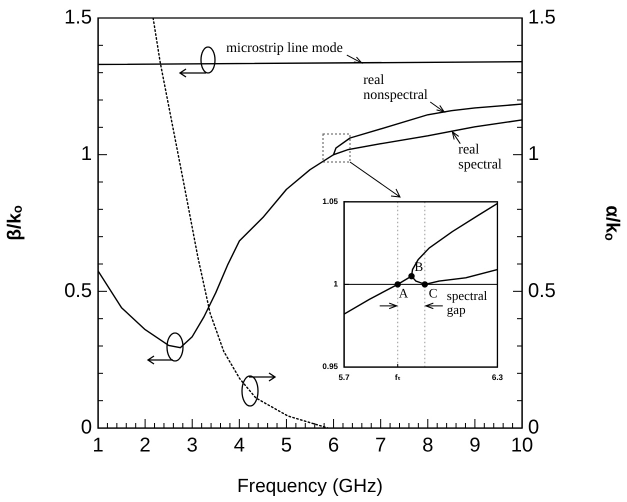  Describe the element at coordinates (239, 445) in the screenshot. I see `x-tick-label: 4` at that location.